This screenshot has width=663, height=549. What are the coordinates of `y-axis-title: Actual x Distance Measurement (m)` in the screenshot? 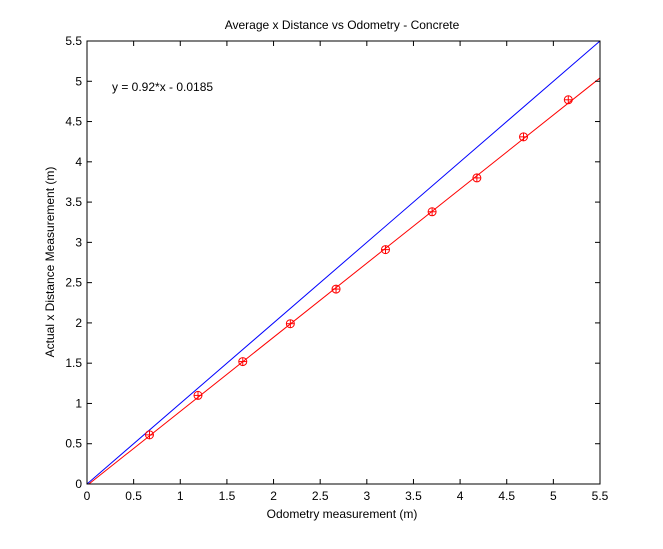 It's located at (50, 262).